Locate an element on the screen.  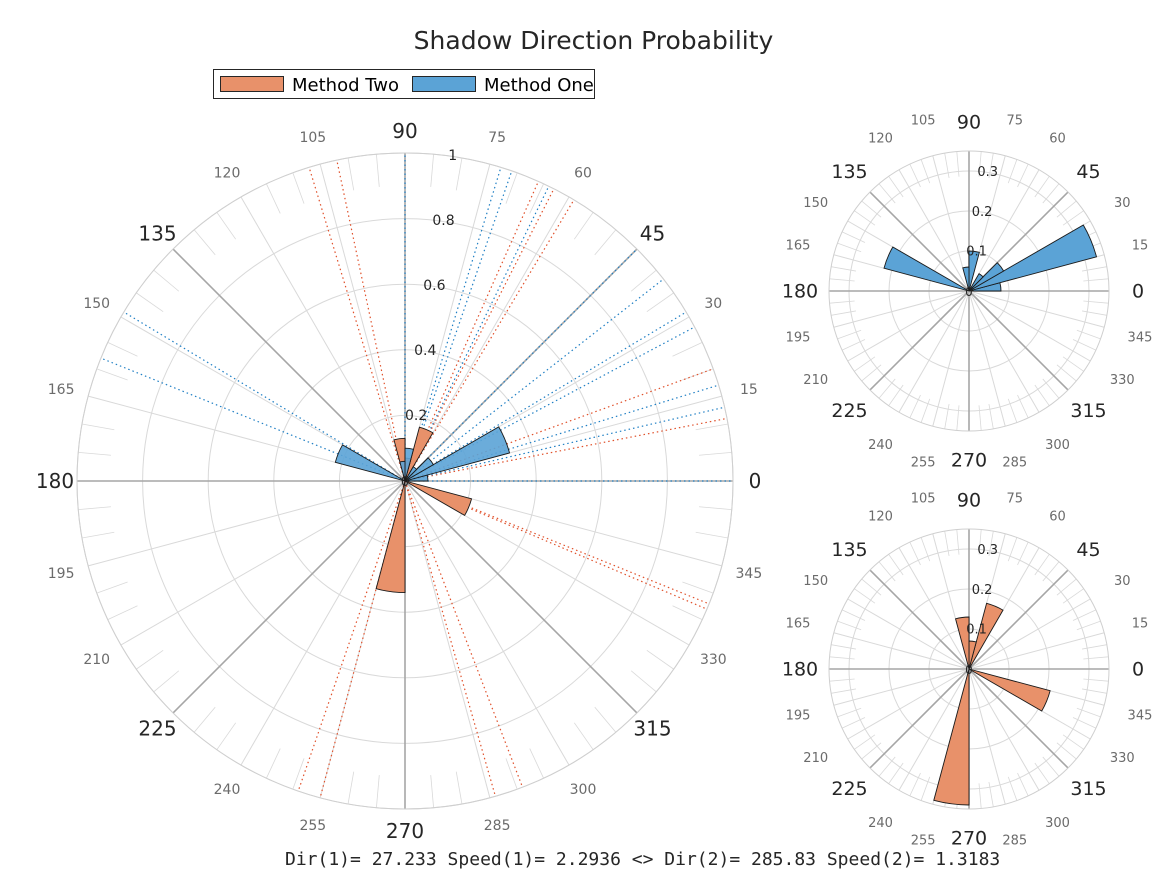
angle-label-minor: 300 is located at coordinates (583, 790).